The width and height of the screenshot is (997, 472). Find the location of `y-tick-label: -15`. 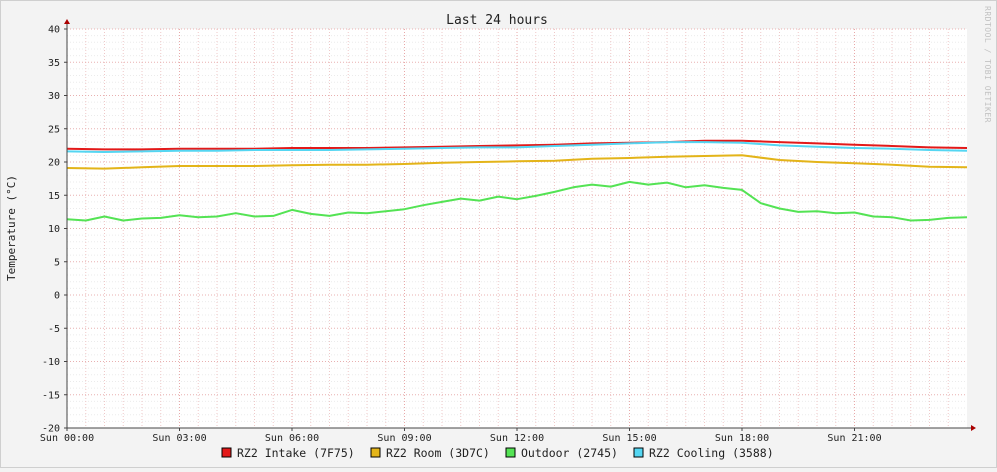

y-tick-label: -15 is located at coordinates (51, 395).